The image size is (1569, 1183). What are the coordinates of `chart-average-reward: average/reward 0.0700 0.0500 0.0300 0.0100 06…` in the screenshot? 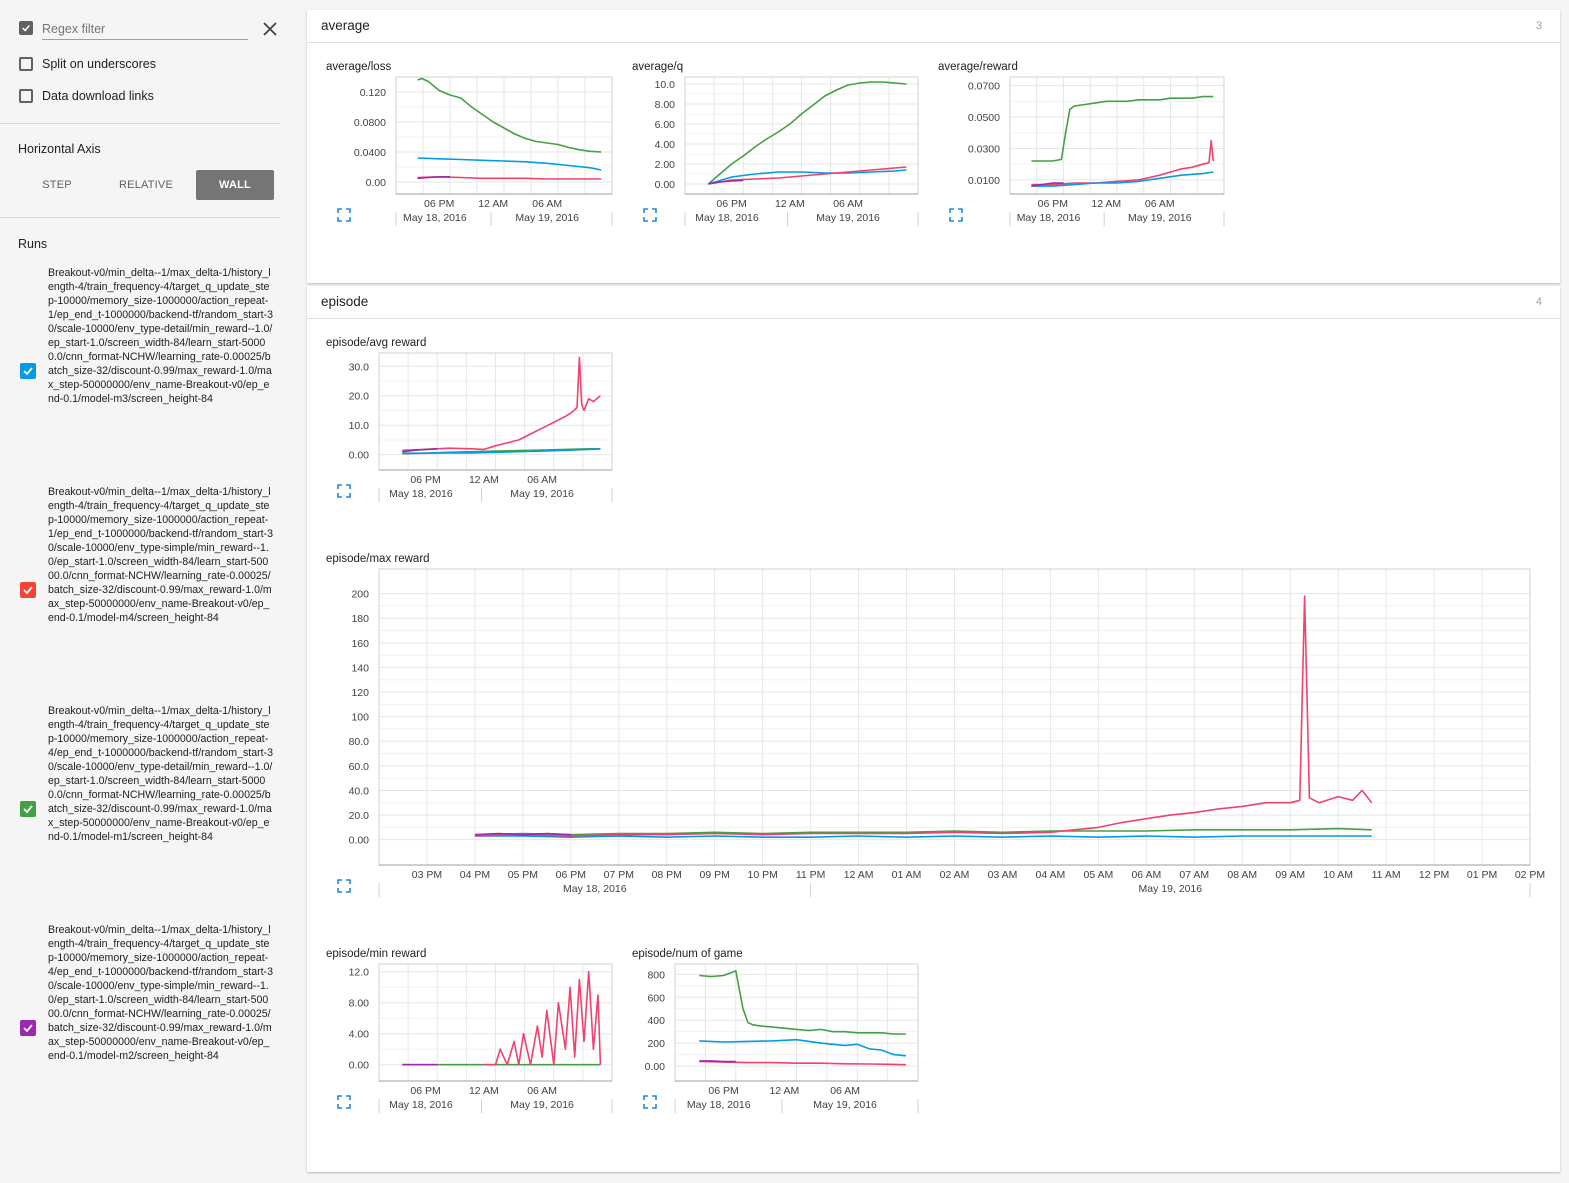 It's located at (1083, 161).